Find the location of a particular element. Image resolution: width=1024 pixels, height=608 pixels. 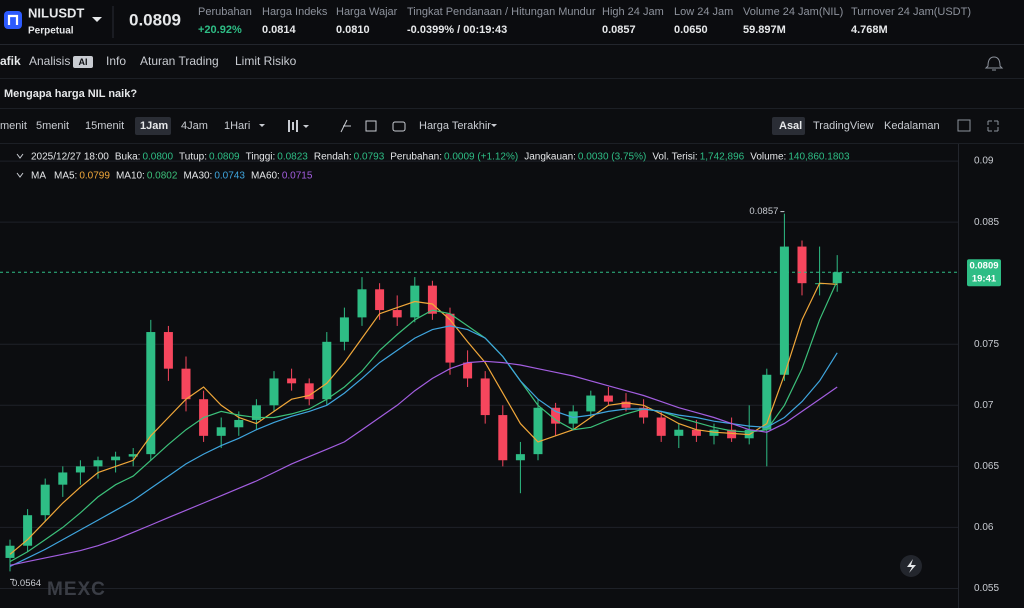

ma-title: MA is located at coordinates (38, 176).